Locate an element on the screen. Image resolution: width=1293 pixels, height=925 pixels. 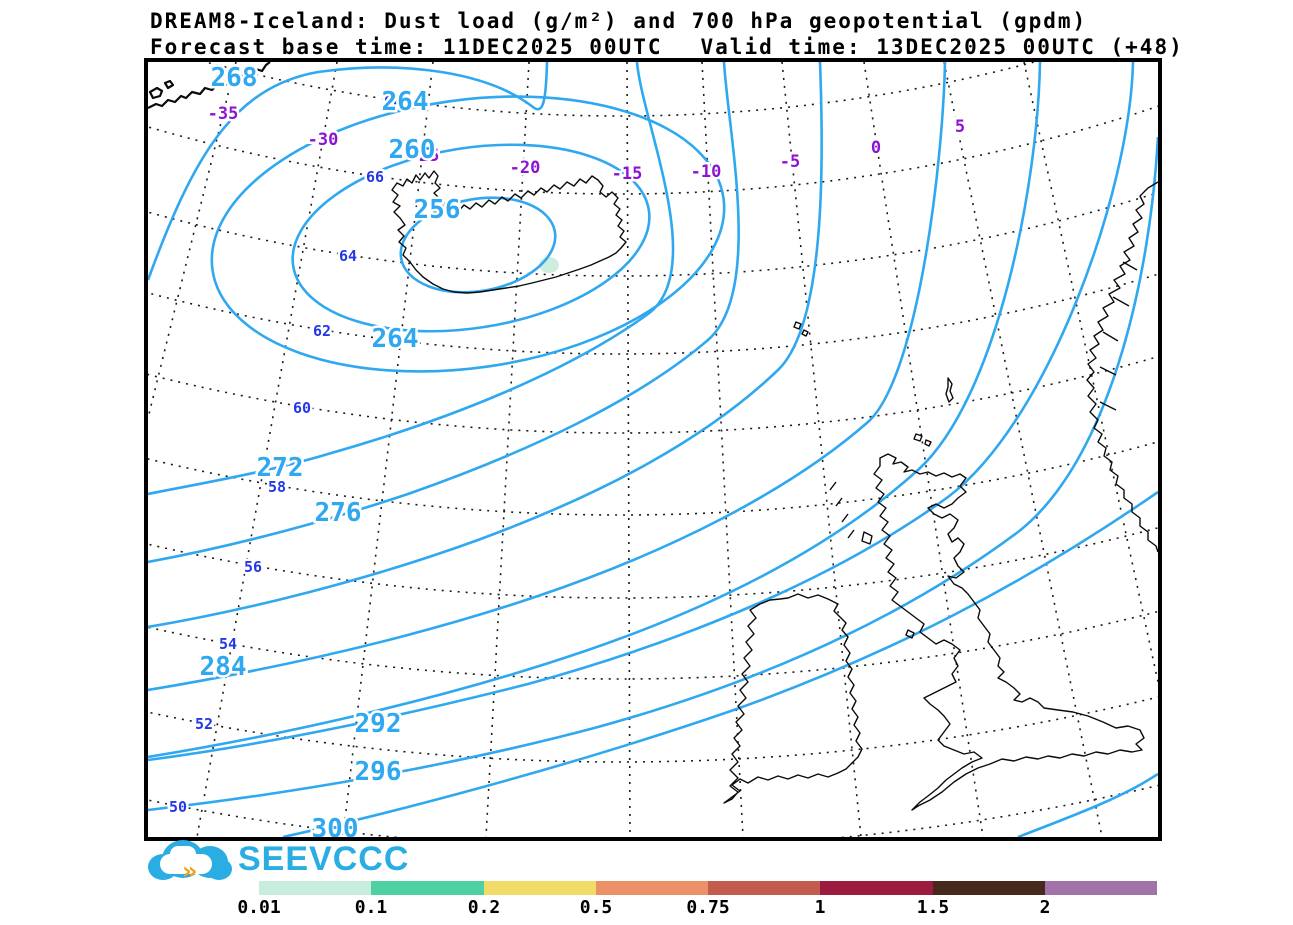
contour-label: 256 is located at coordinates (437, 210).